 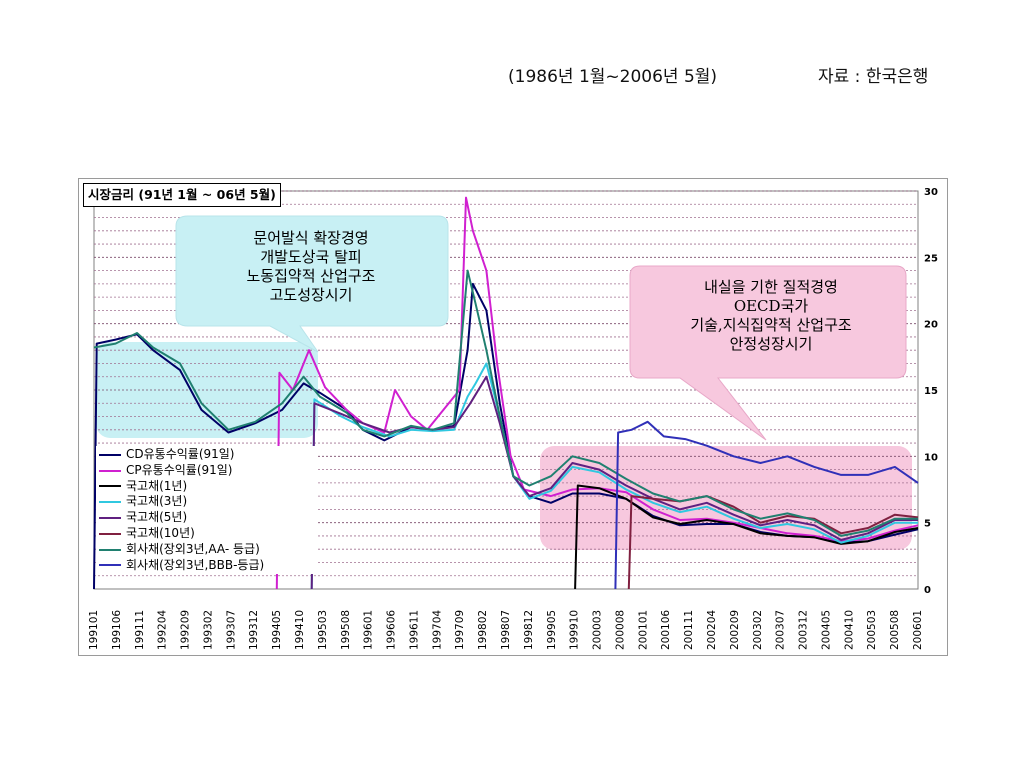 I want to click on callout-left-box, so click(x=312, y=284).